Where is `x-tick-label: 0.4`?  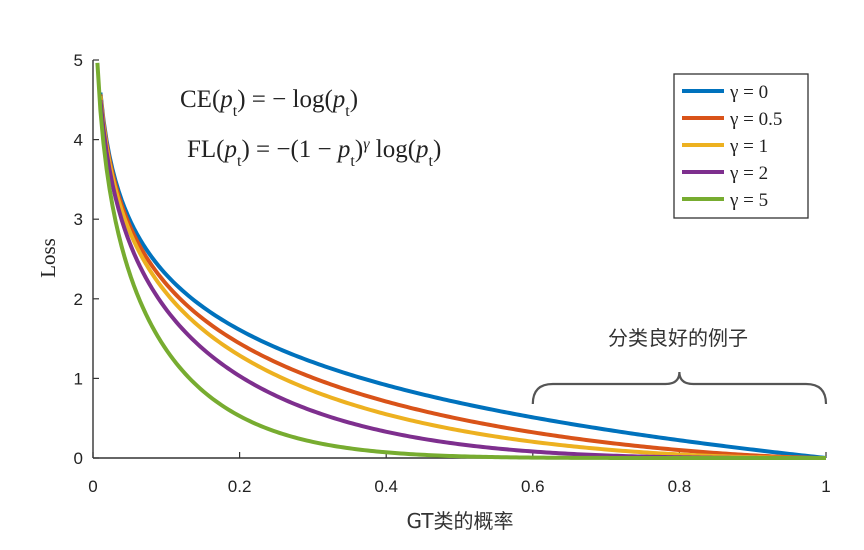
x-tick-label: 0.4 is located at coordinates (386, 486).